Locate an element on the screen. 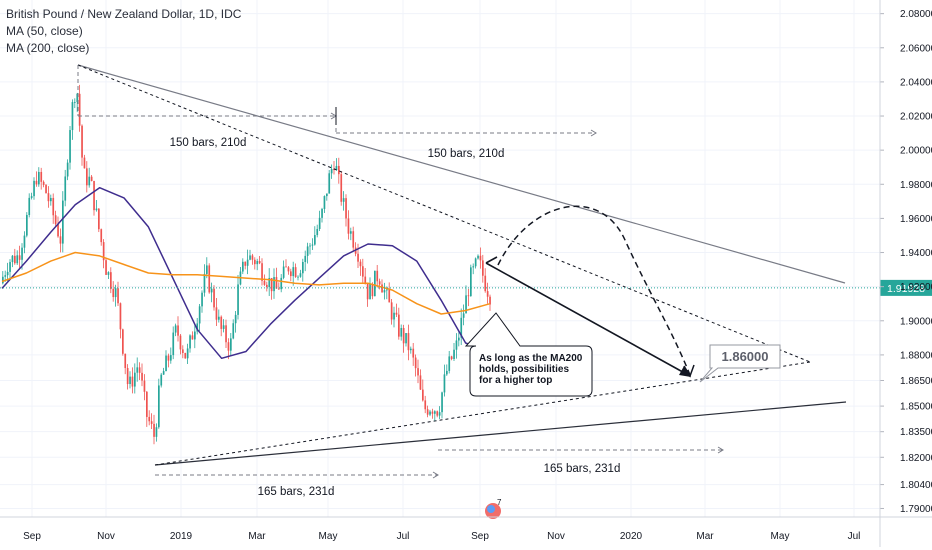 This screenshot has width=932, height=550. x-tick-label: Sep is located at coordinates (32, 536).